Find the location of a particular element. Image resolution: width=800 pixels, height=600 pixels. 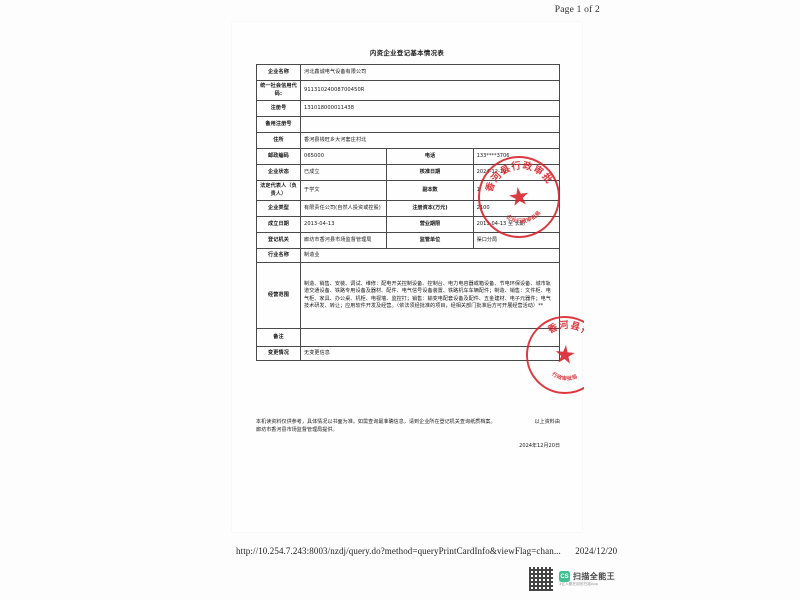

footnote-date: 2024年12月20日 is located at coordinates (539, 446).